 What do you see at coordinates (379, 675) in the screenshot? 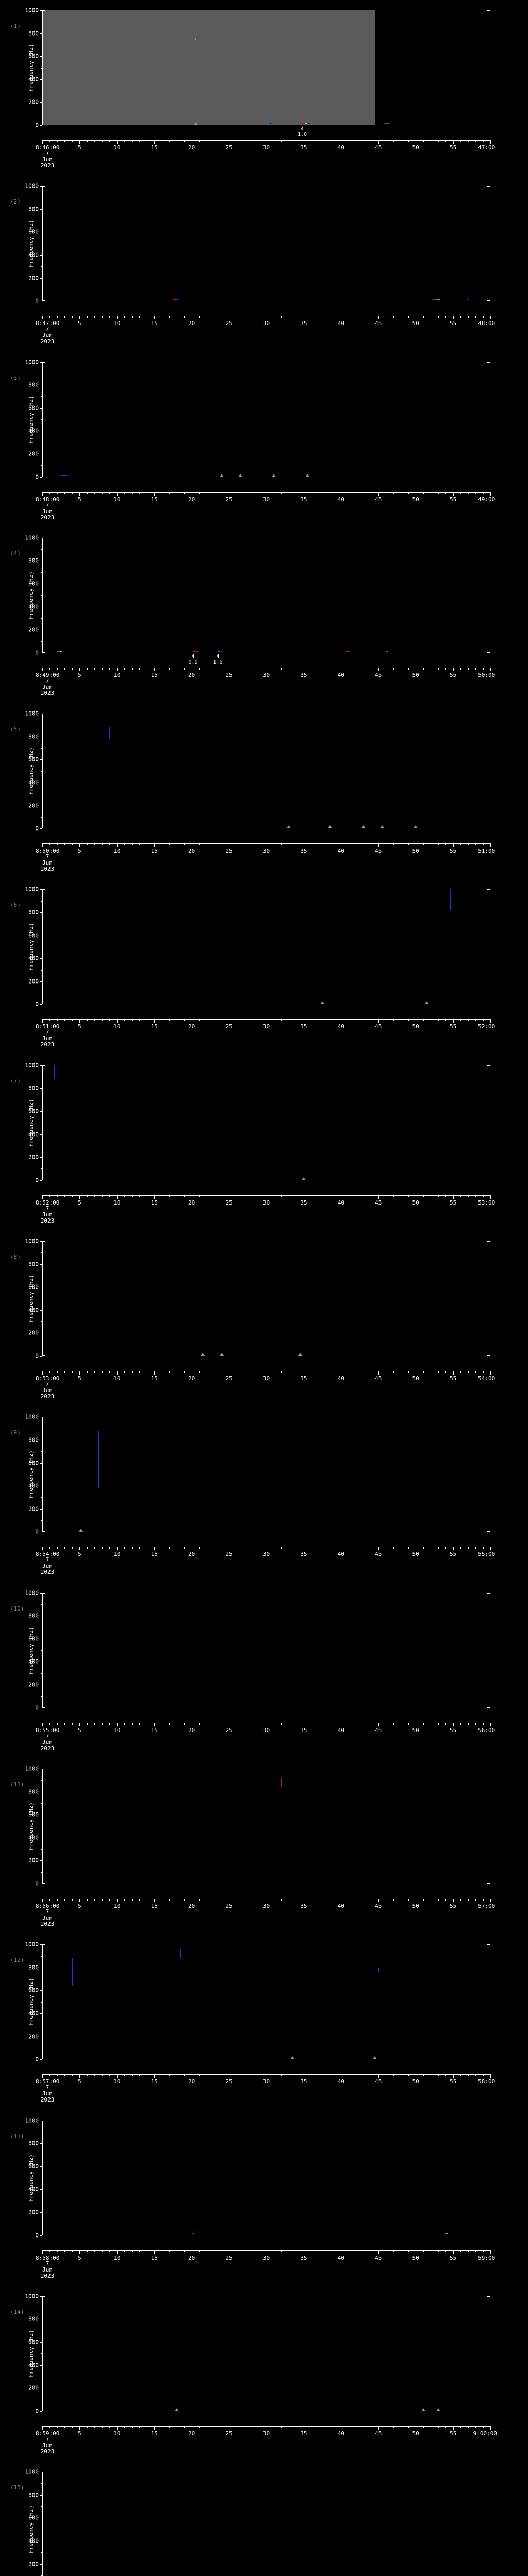
I see `x-tick-label: 45` at bounding box center [379, 675].